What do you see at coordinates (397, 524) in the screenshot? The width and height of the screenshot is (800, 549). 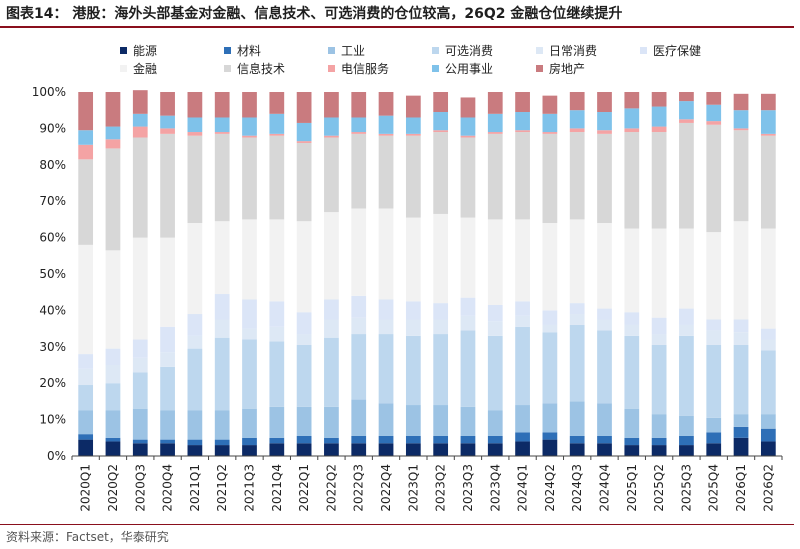 I see `footer-divider` at bounding box center [397, 524].